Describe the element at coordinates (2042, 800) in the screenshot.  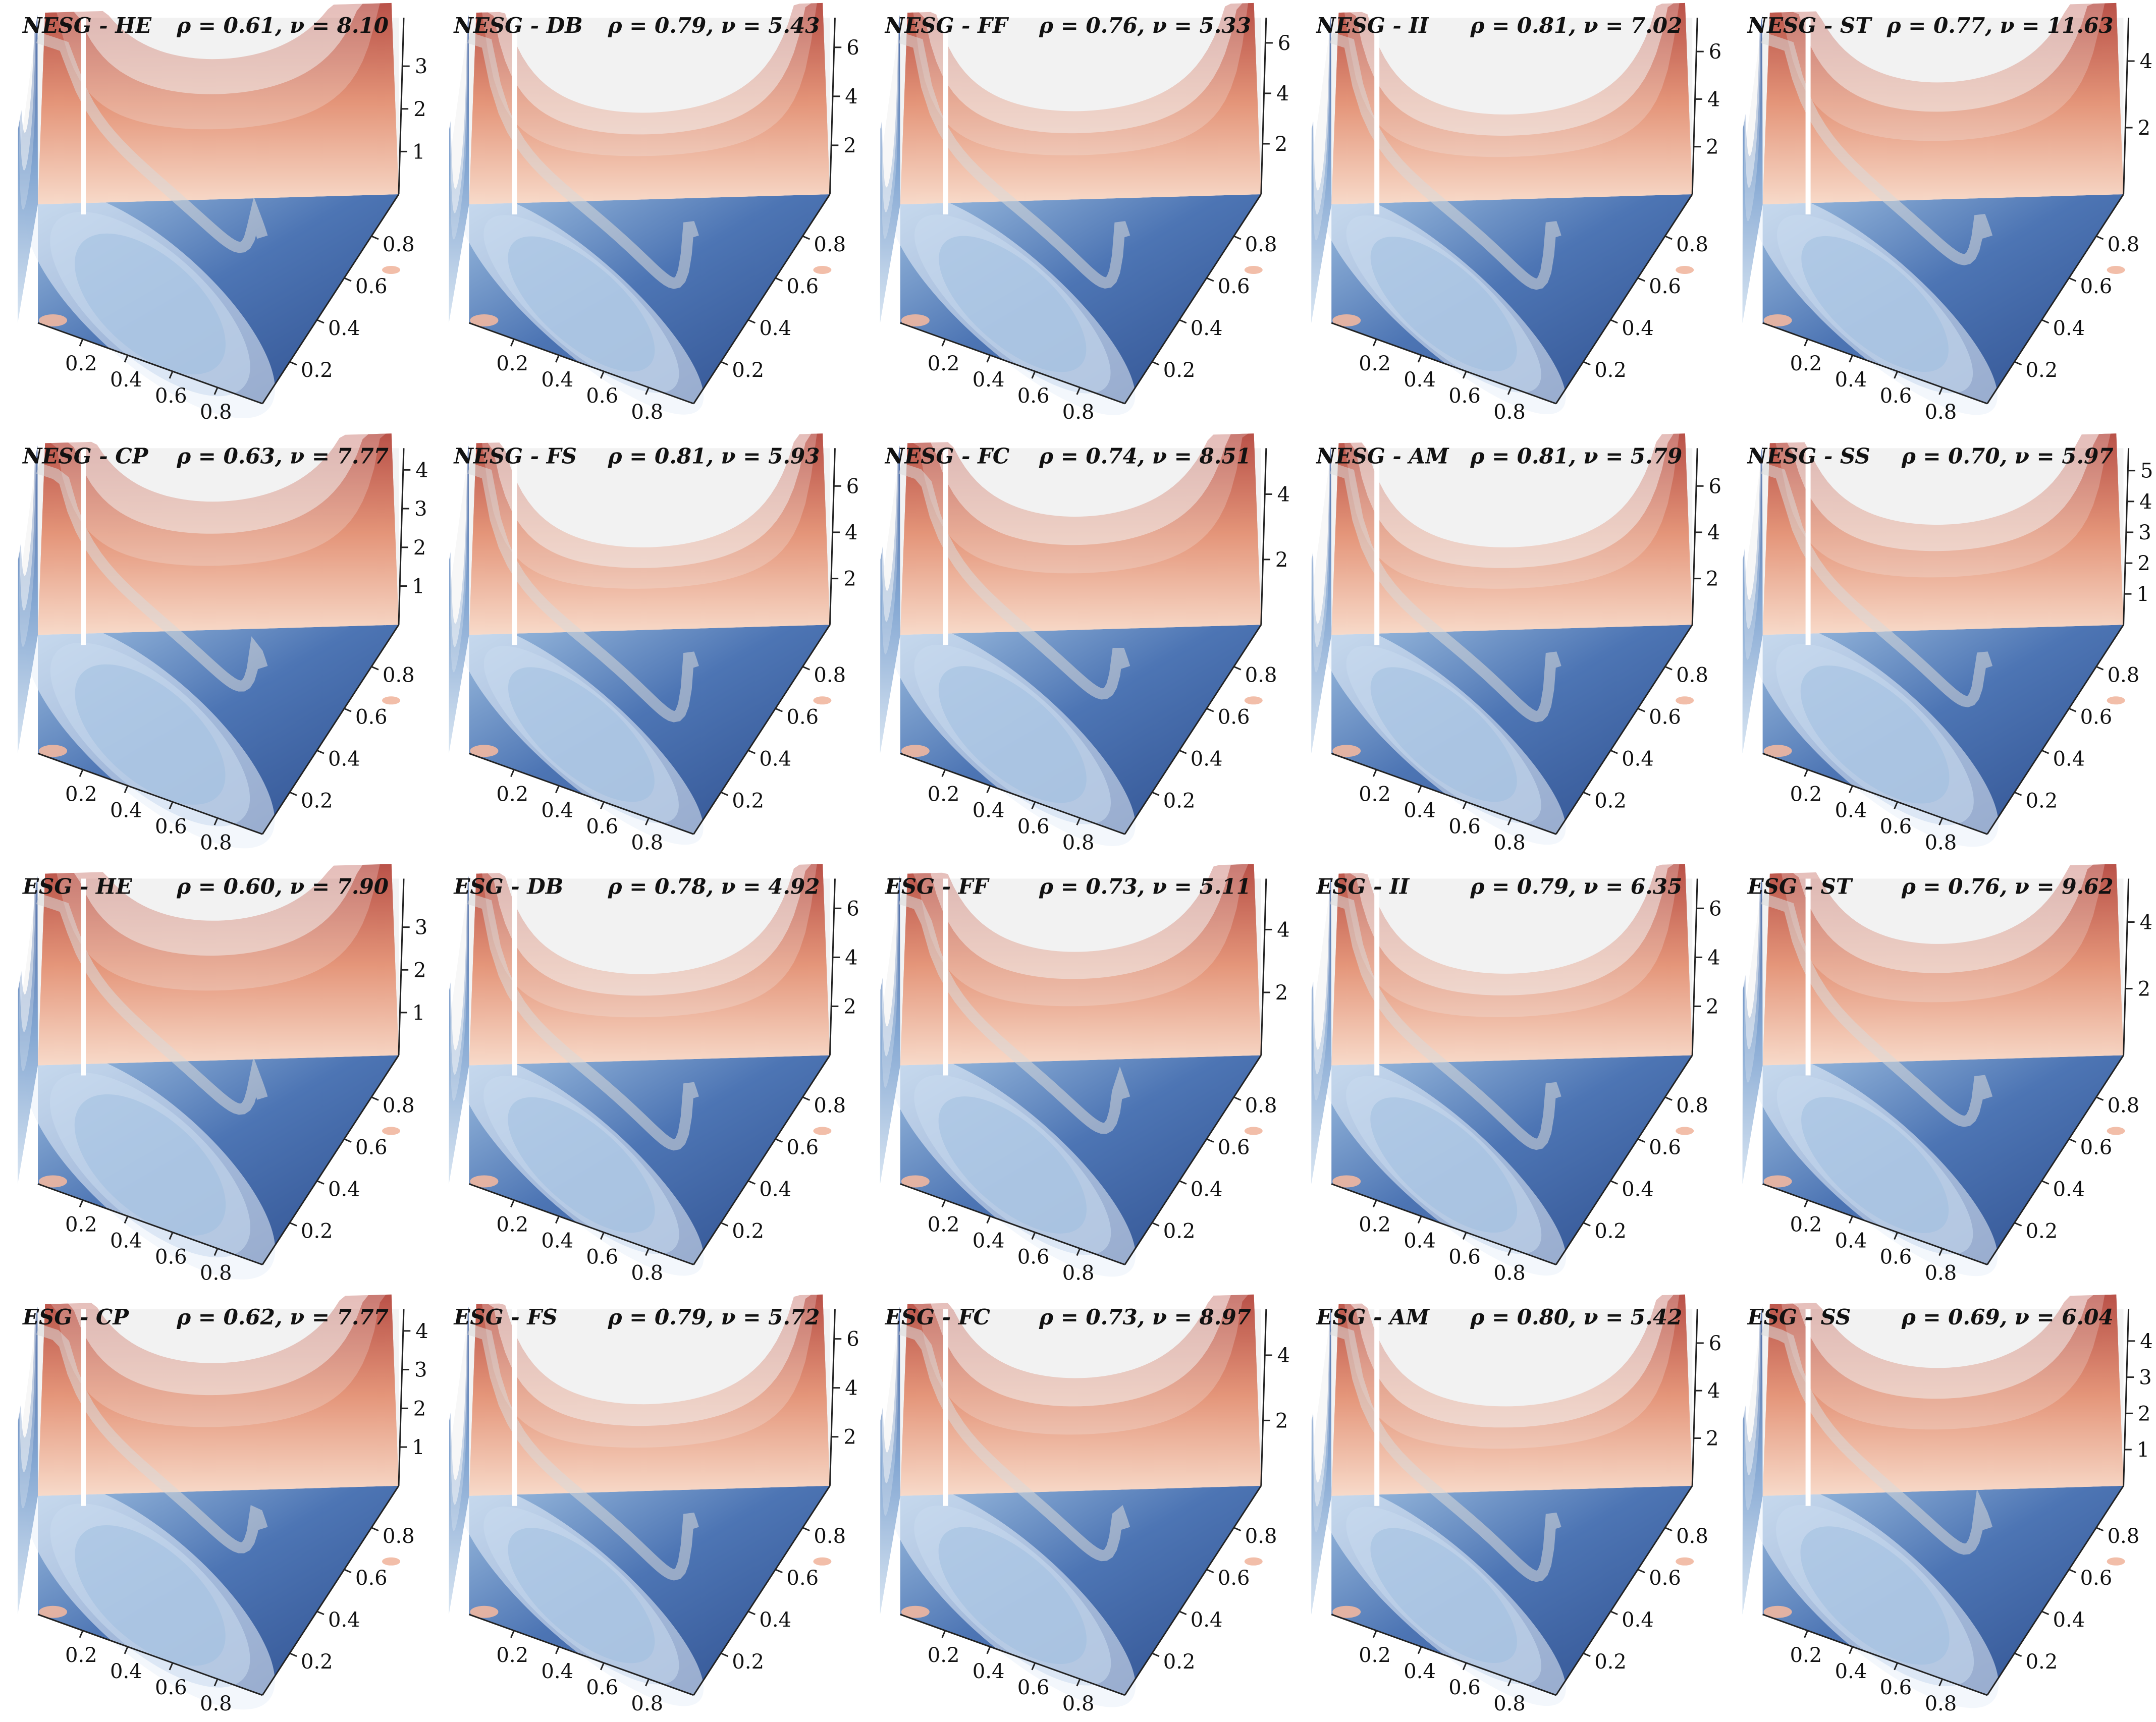
I see `y-tick-label: 0.2` at that location.